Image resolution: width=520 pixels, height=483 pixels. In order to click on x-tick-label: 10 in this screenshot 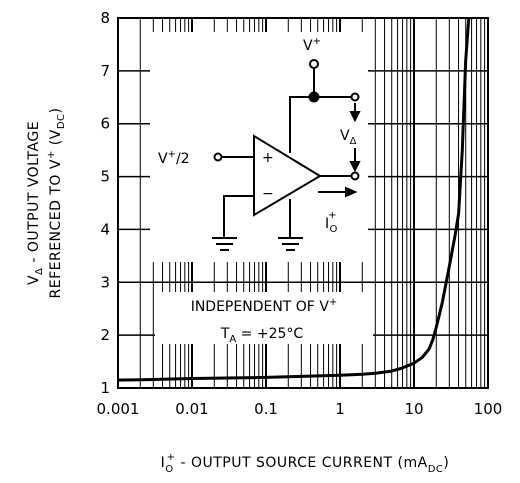, I will do `click(413, 409)`.